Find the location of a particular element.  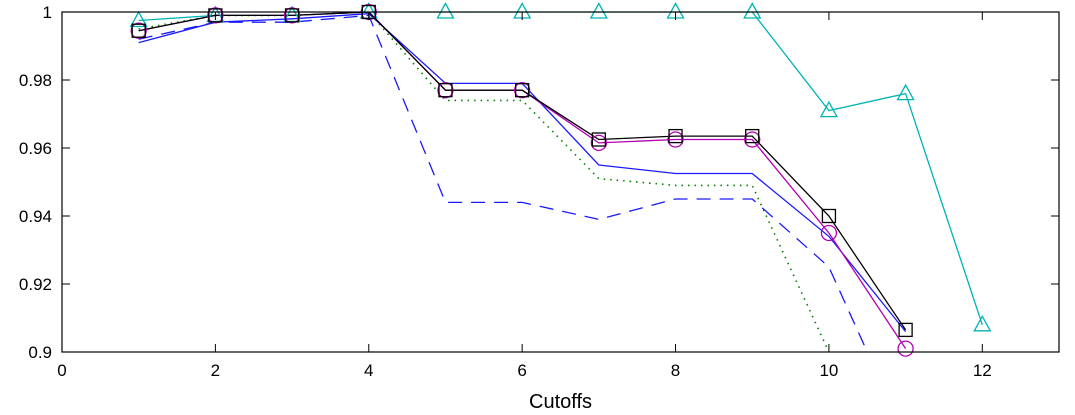

y-tick-label: 0.94 is located at coordinates (35, 216).